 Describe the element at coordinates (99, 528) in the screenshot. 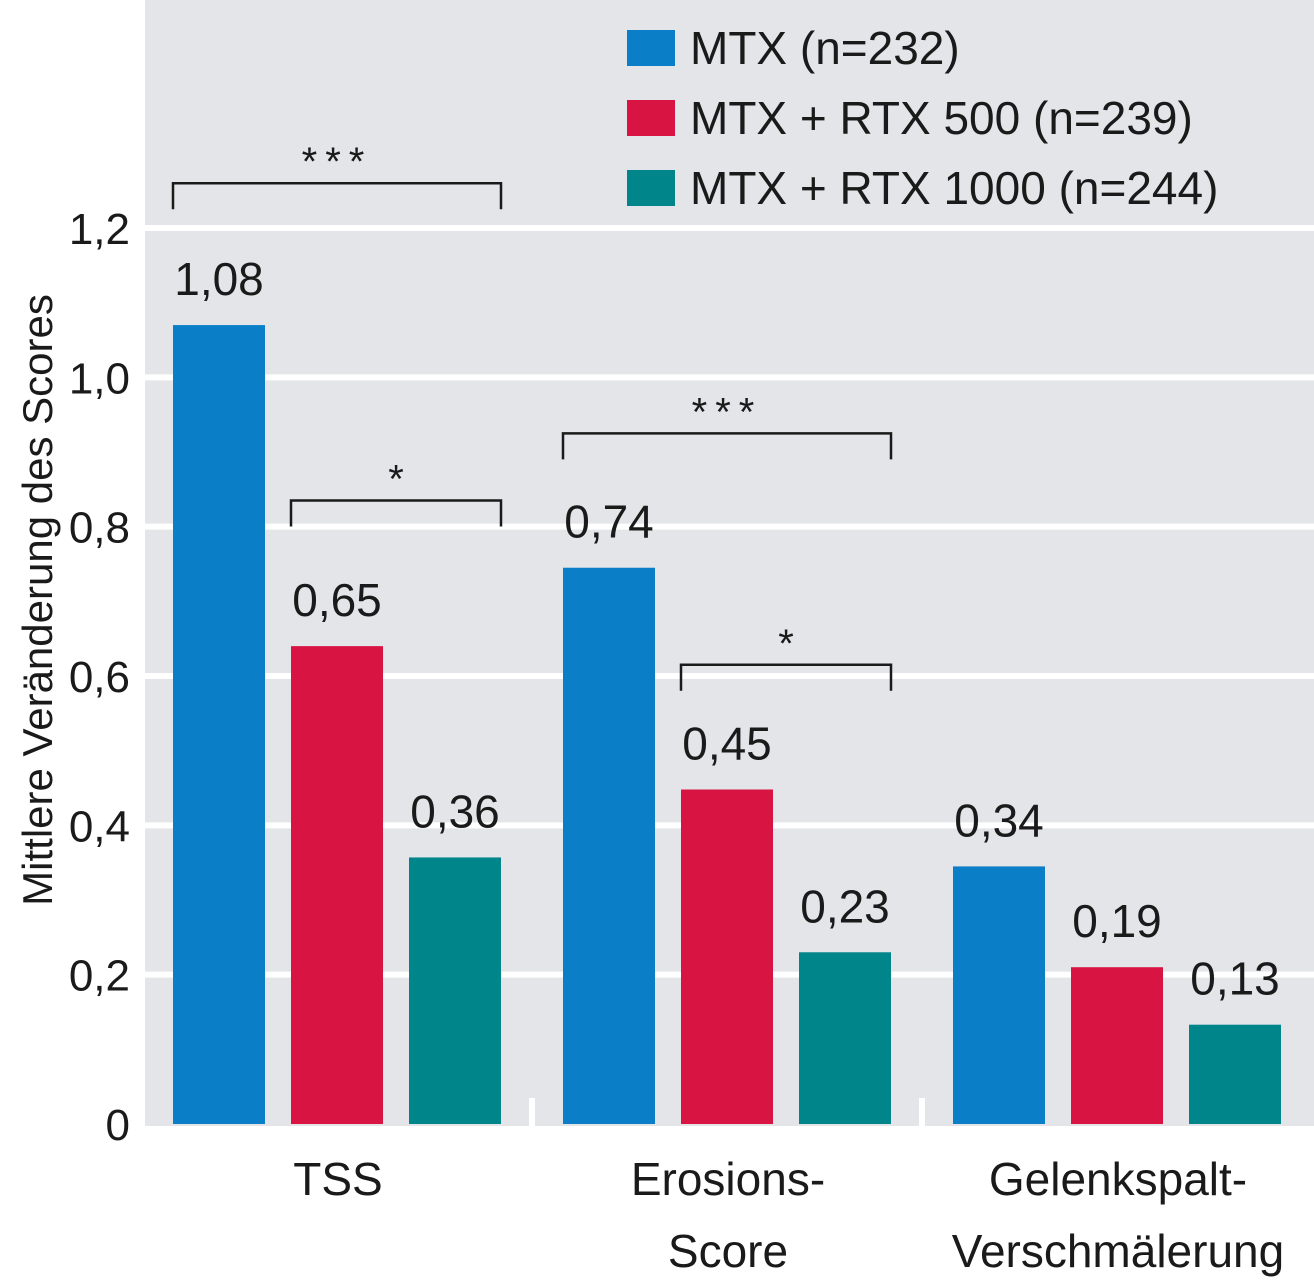

I see `y-tick-label: 0,8` at that location.